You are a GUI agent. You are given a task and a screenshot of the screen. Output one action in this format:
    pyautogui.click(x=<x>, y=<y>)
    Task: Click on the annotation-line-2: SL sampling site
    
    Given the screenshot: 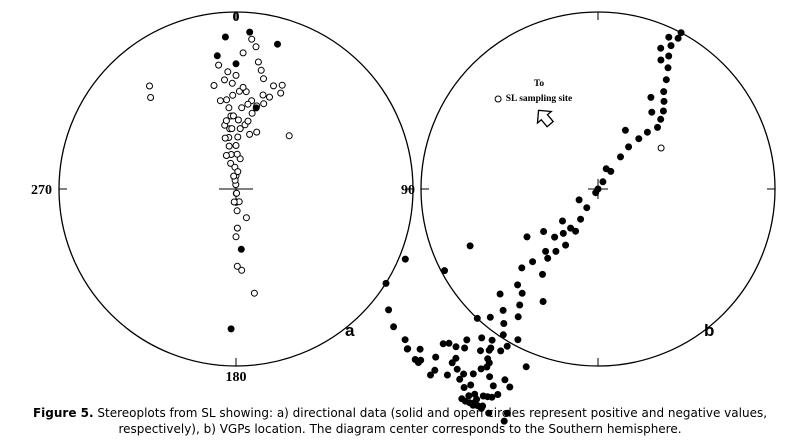 What is the action you would take?
    pyautogui.click(x=539, y=99)
    